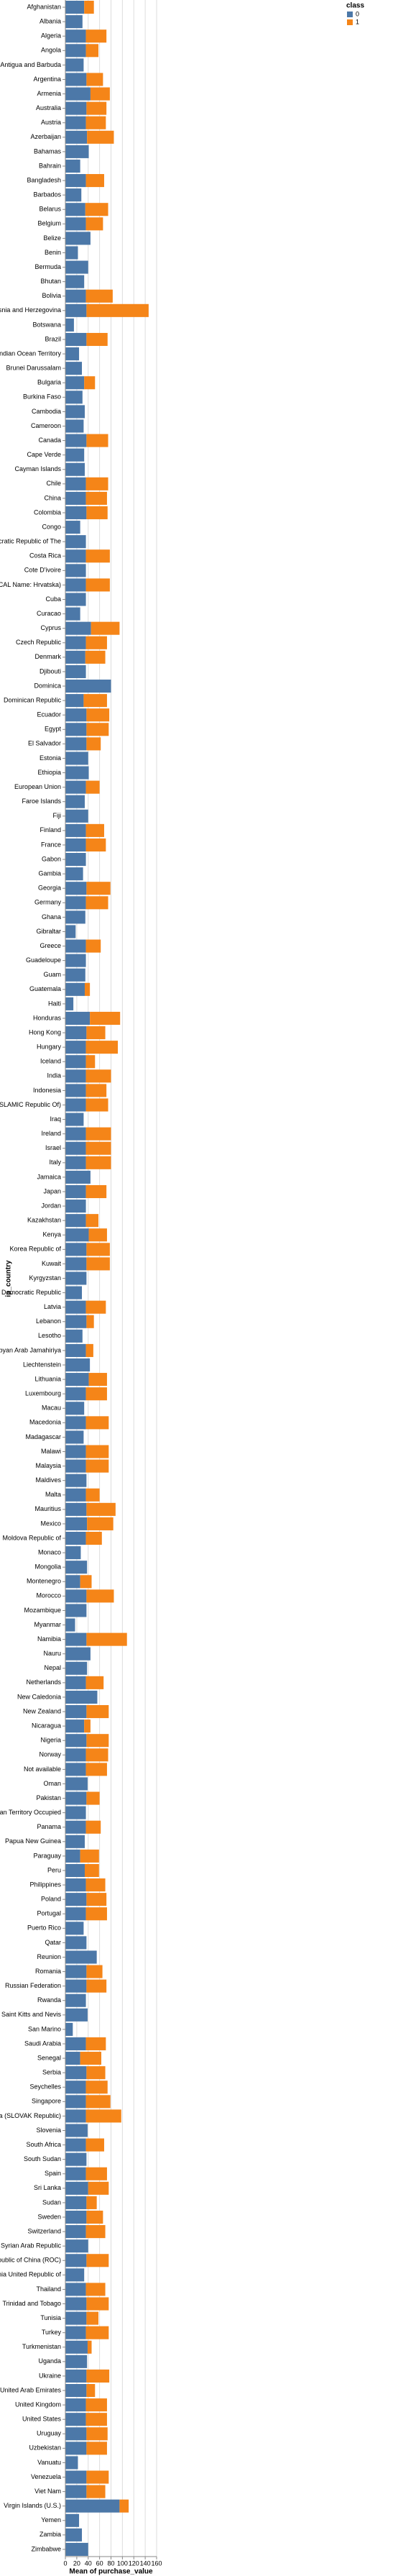 This screenshot has width=398, height=2576. I want to click on y-tick-label: Nigeria, so click(50, 1741).